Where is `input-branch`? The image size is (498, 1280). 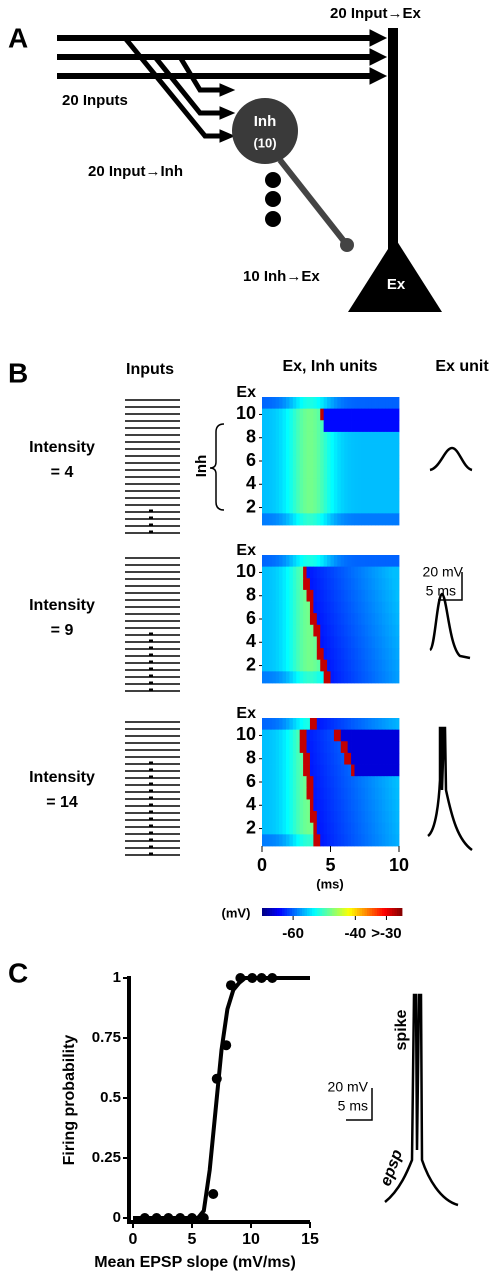
input-branch is located at coordinates (199, 74).